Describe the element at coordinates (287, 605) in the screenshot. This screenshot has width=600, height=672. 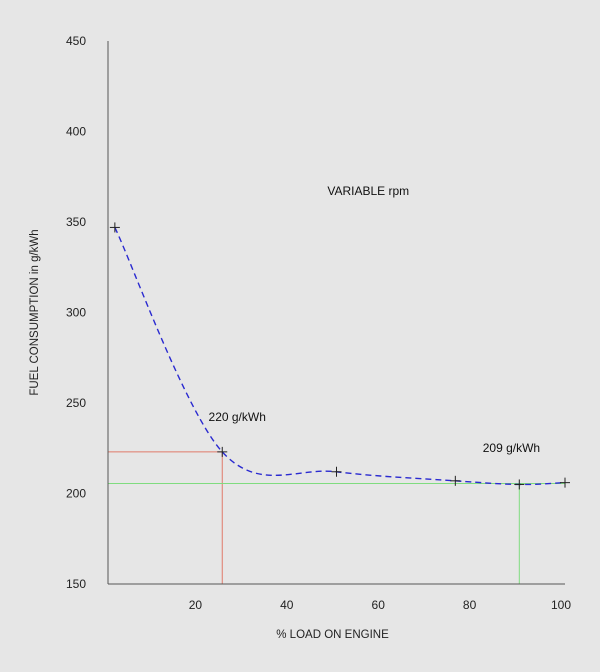
I see `x-tick-label: 40` at that location.